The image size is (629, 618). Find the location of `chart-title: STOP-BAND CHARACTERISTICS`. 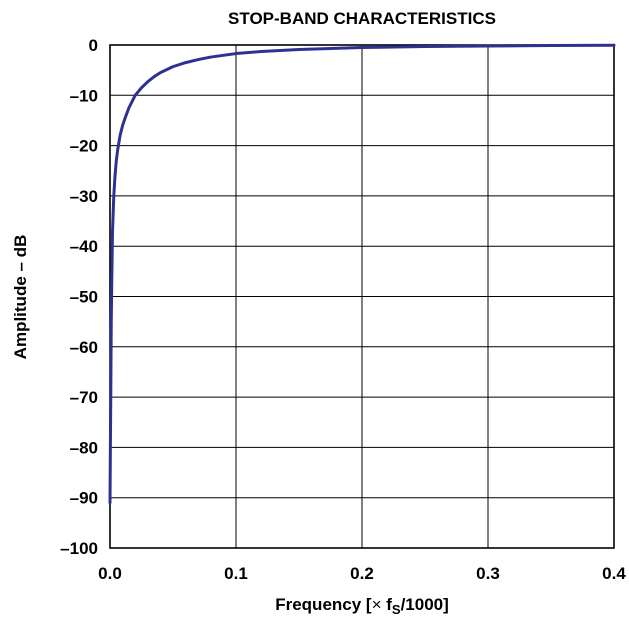

chart-title: STOP-BAND CHARACTERISTICS is located at coordinates (362, 18).